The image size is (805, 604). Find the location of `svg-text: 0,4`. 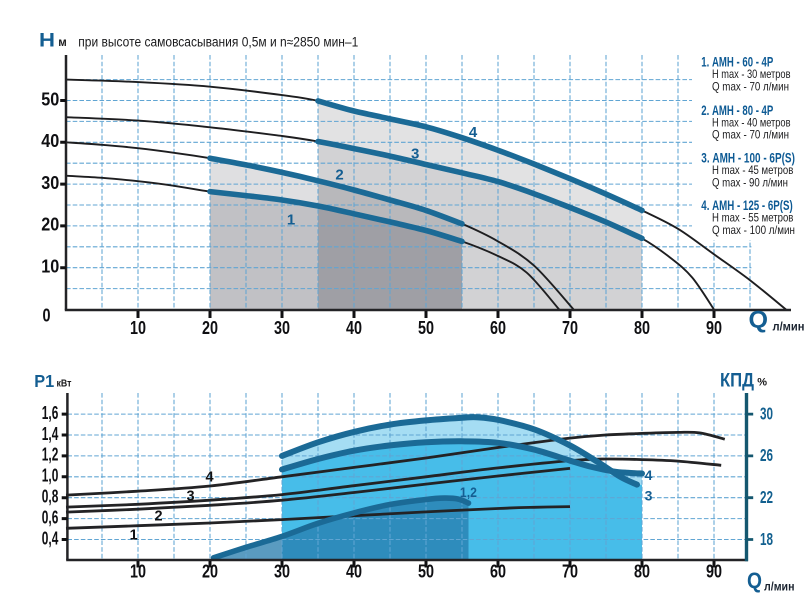

svg-text: 0,4 is located at coordinates (50, 538).